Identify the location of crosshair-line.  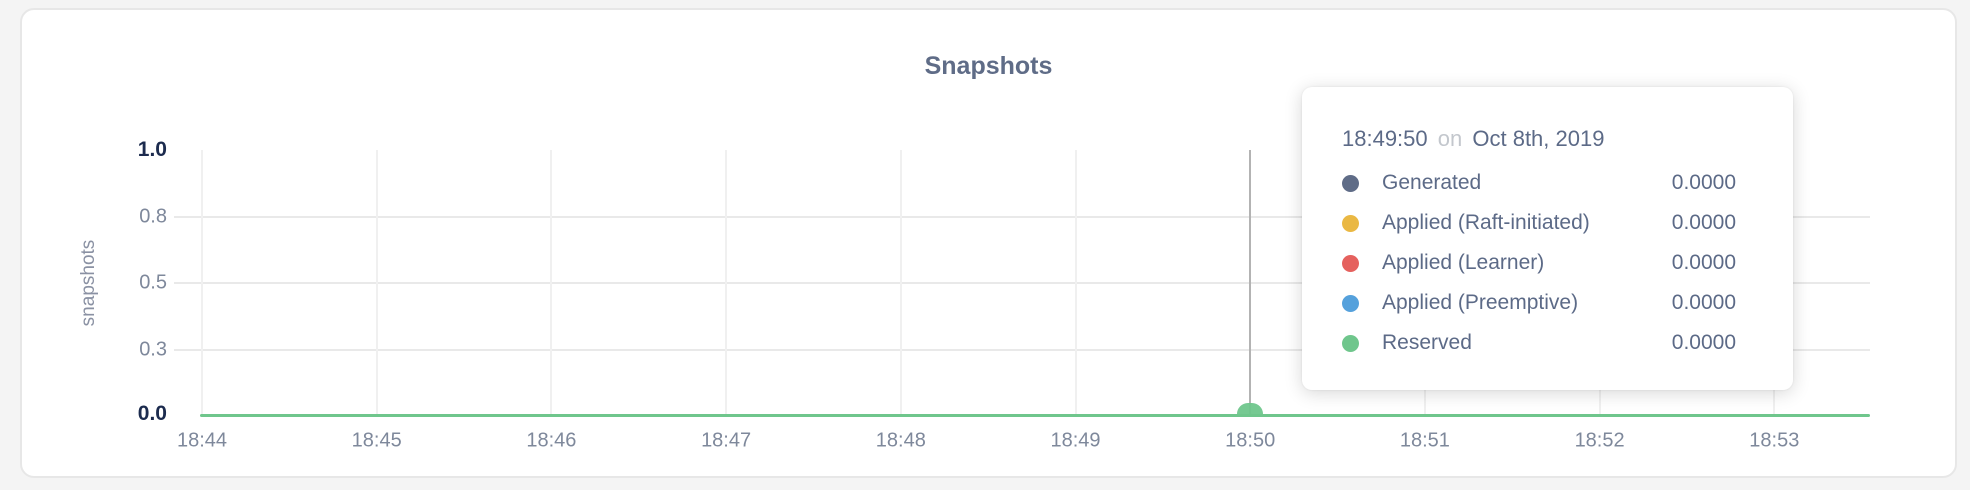
(1250, 282).